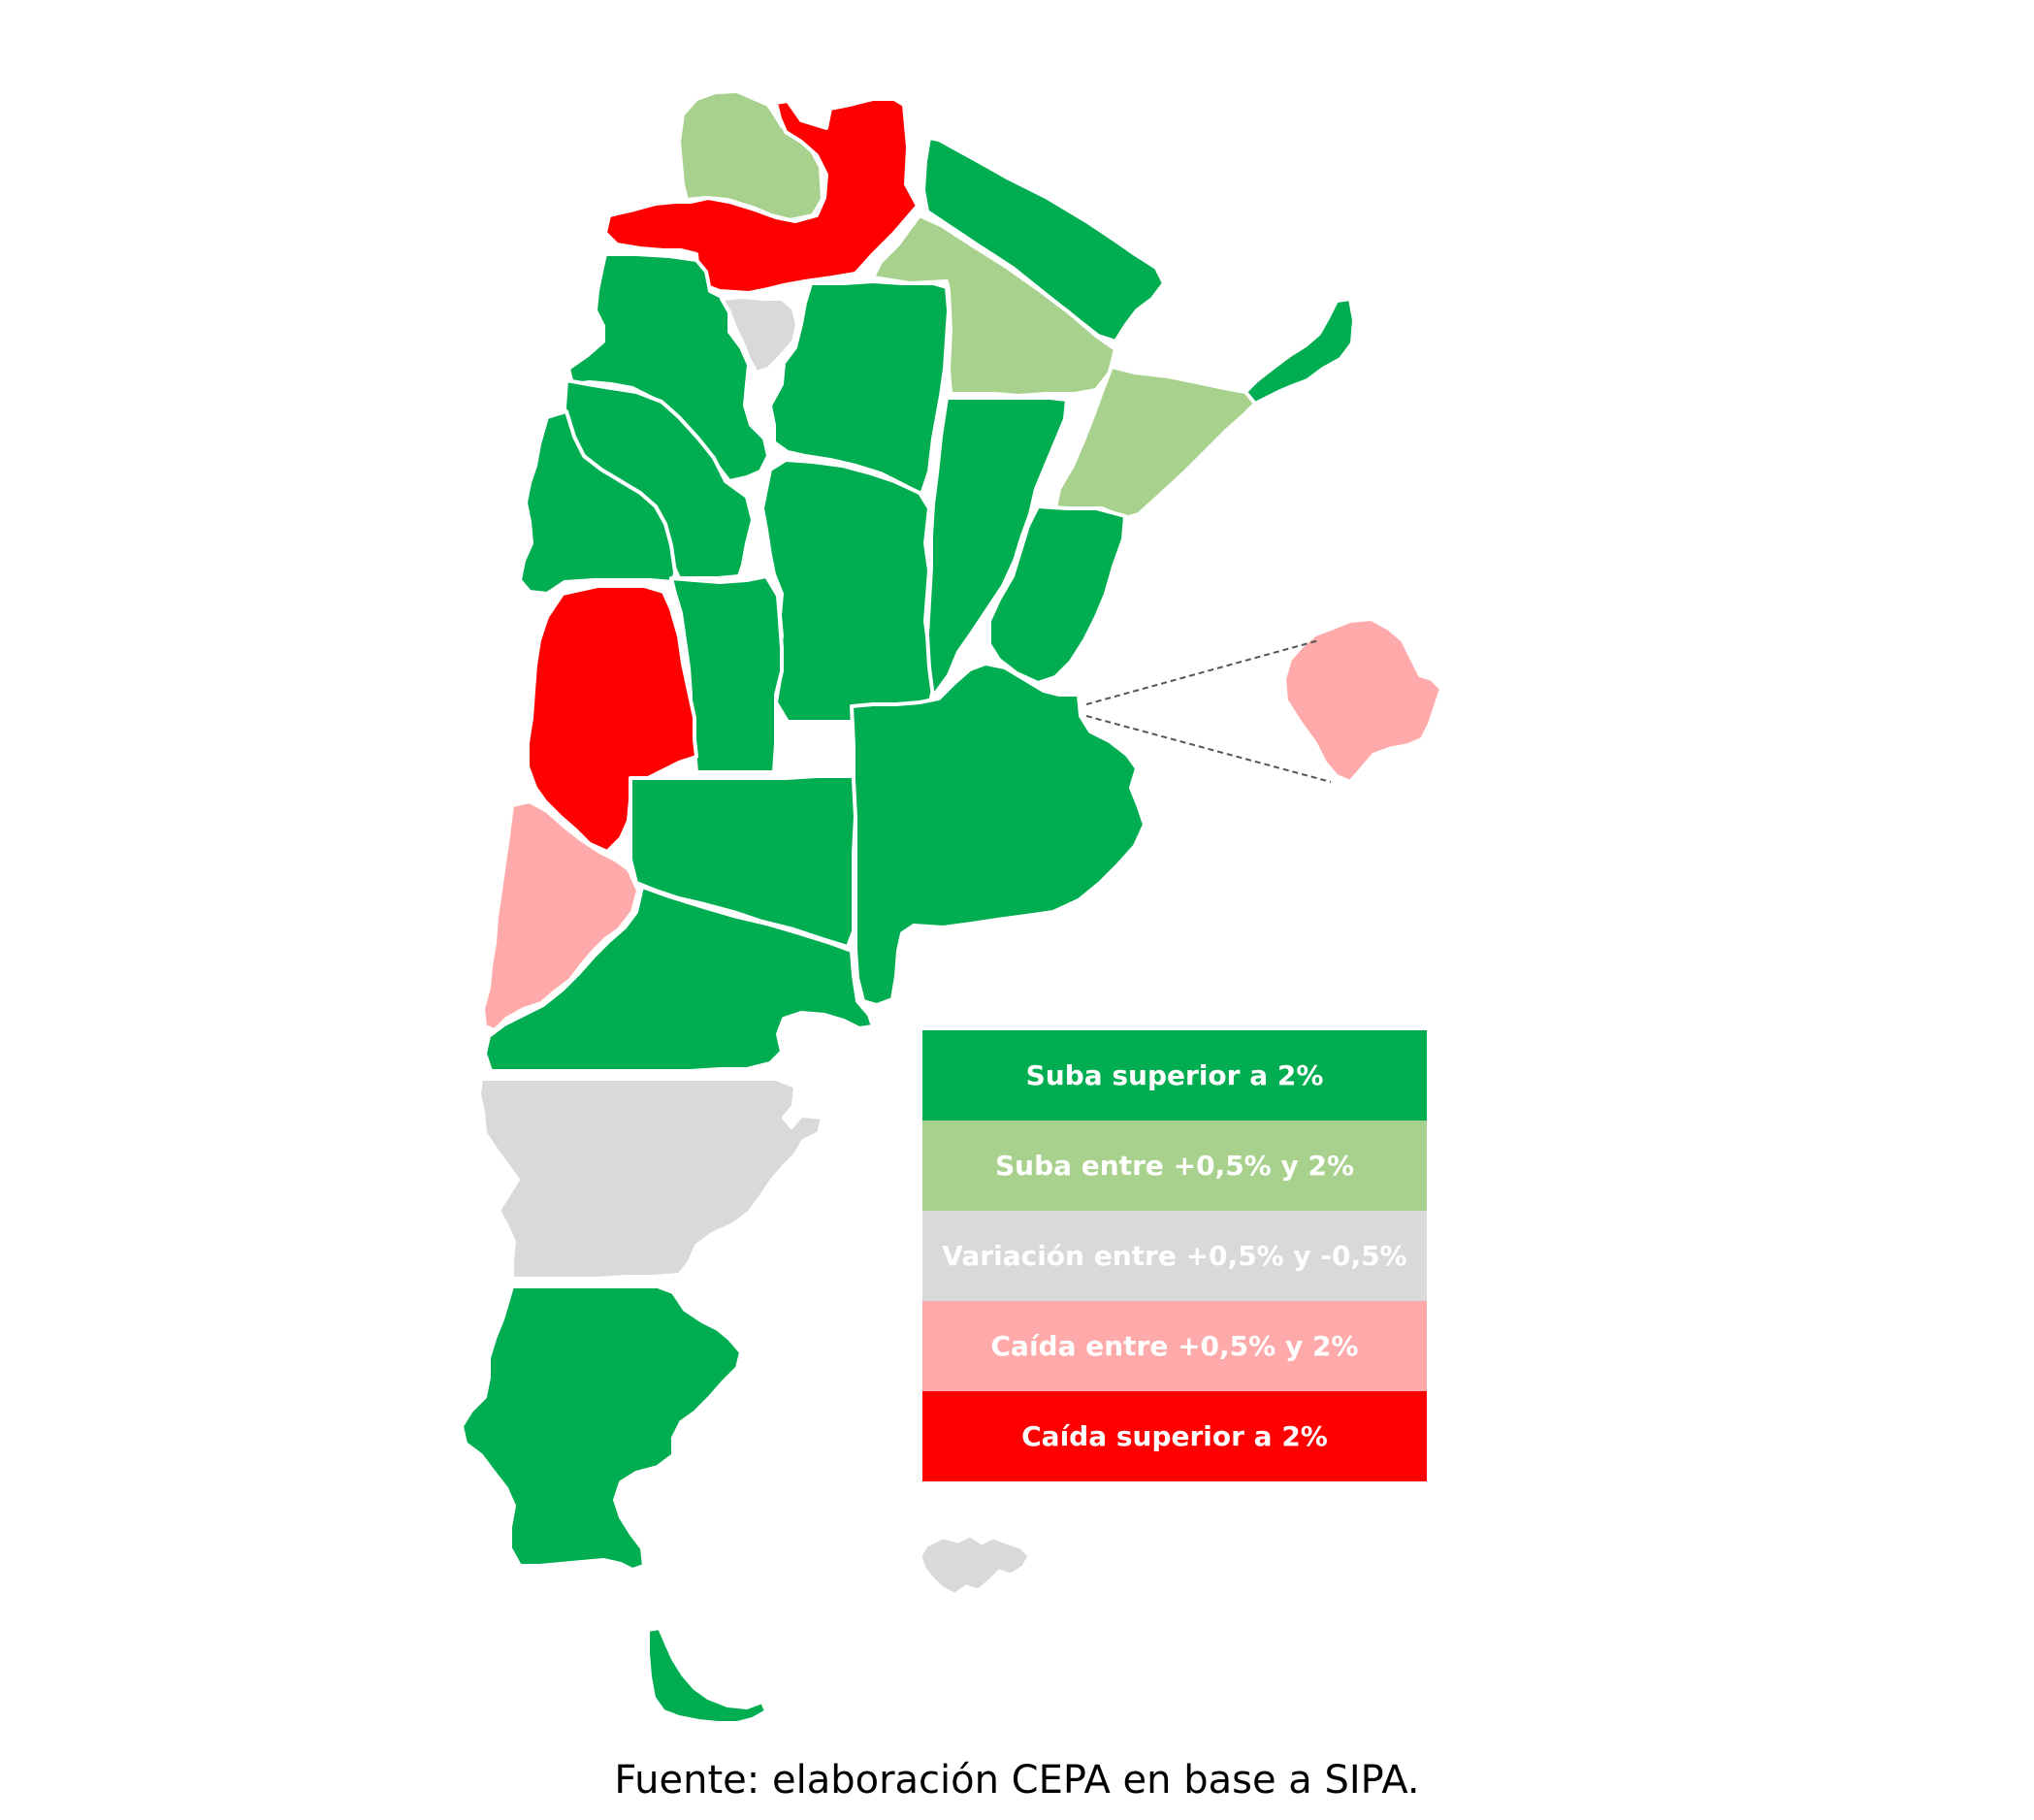 The width and height of the screenshot is (2034, 1820). I want to click on legend-item-suba-entre: Suba entre +0,5% y 2%, so click(1174, 1166).